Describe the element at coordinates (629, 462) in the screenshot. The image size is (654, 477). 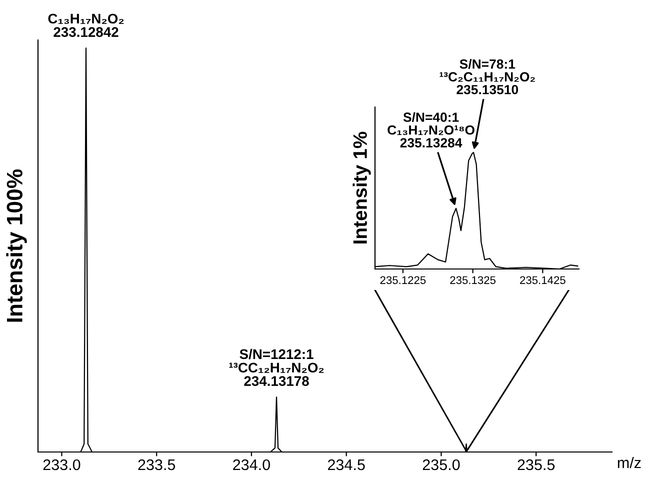
I see `x-axis-title: m/z` at that location.